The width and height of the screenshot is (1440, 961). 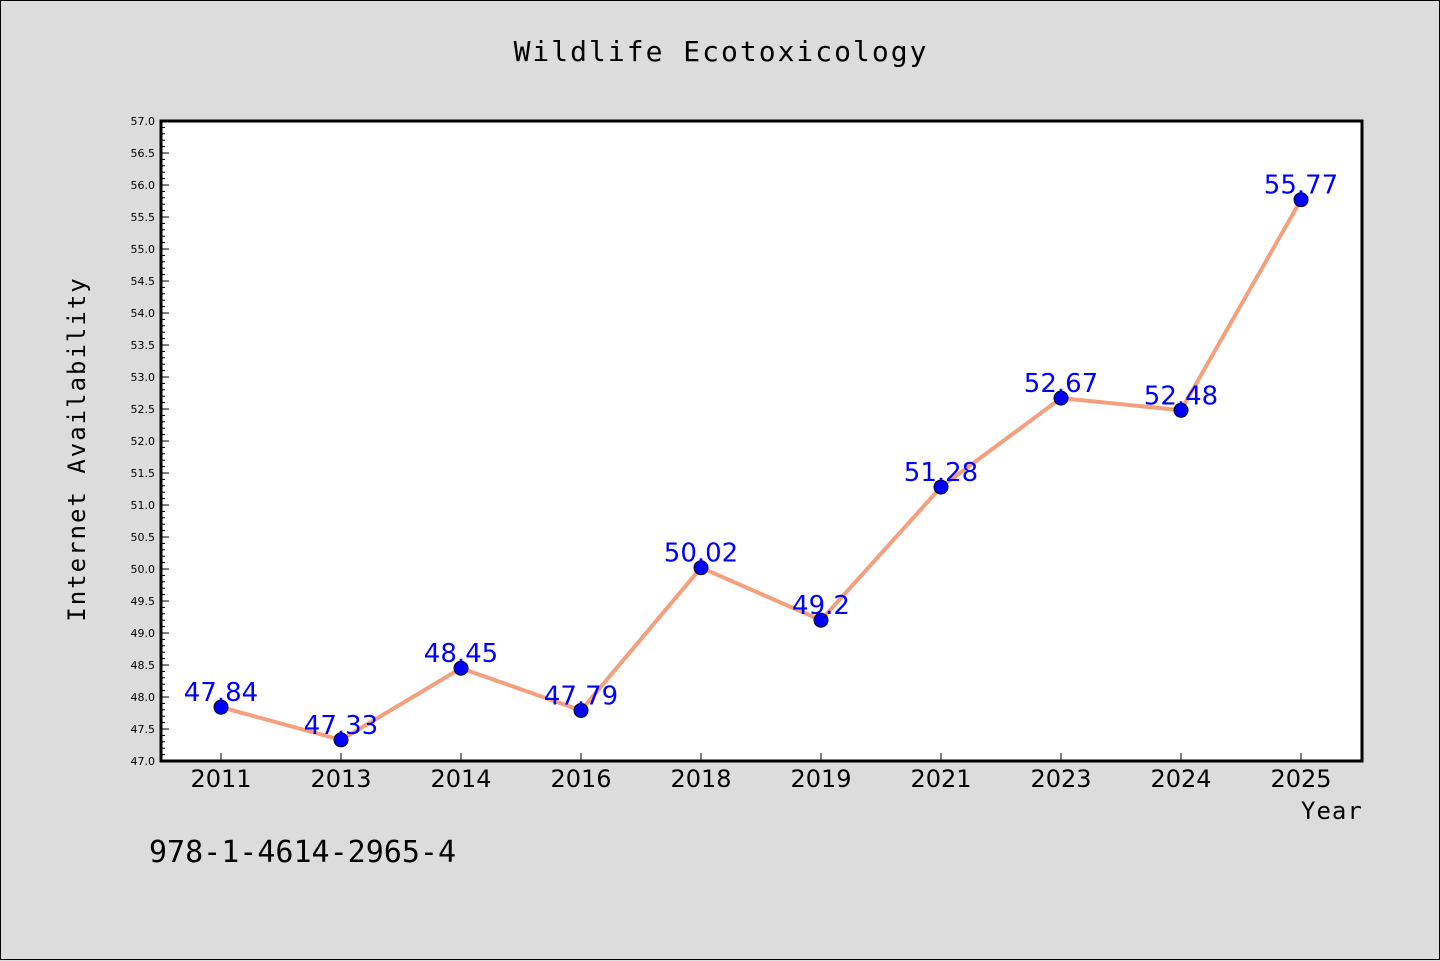 What do you see at coordinates (143, 697) in the screenshot?
I see `y-tick-label: 48.0` at bounding box center [143, 697].